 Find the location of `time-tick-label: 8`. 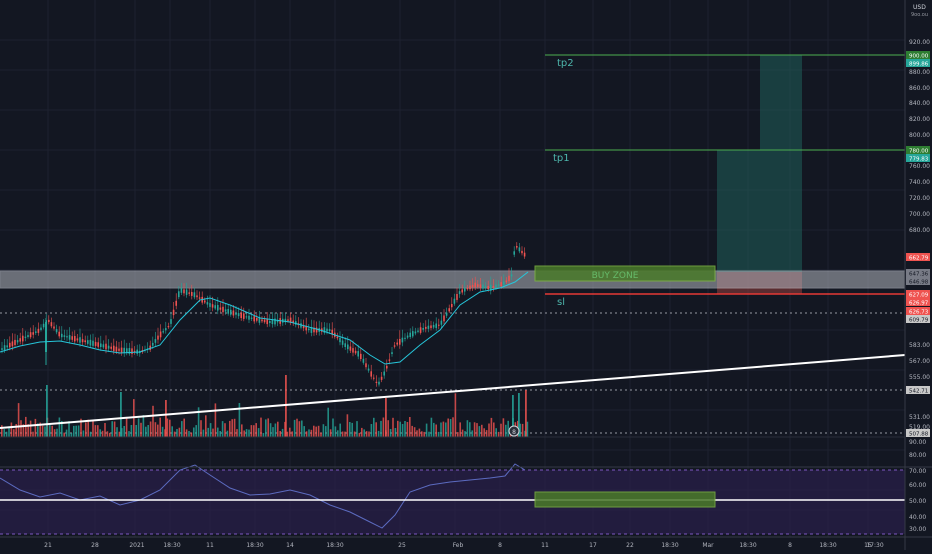

time-tick-label: 8 is located at coordinates (500, 545).